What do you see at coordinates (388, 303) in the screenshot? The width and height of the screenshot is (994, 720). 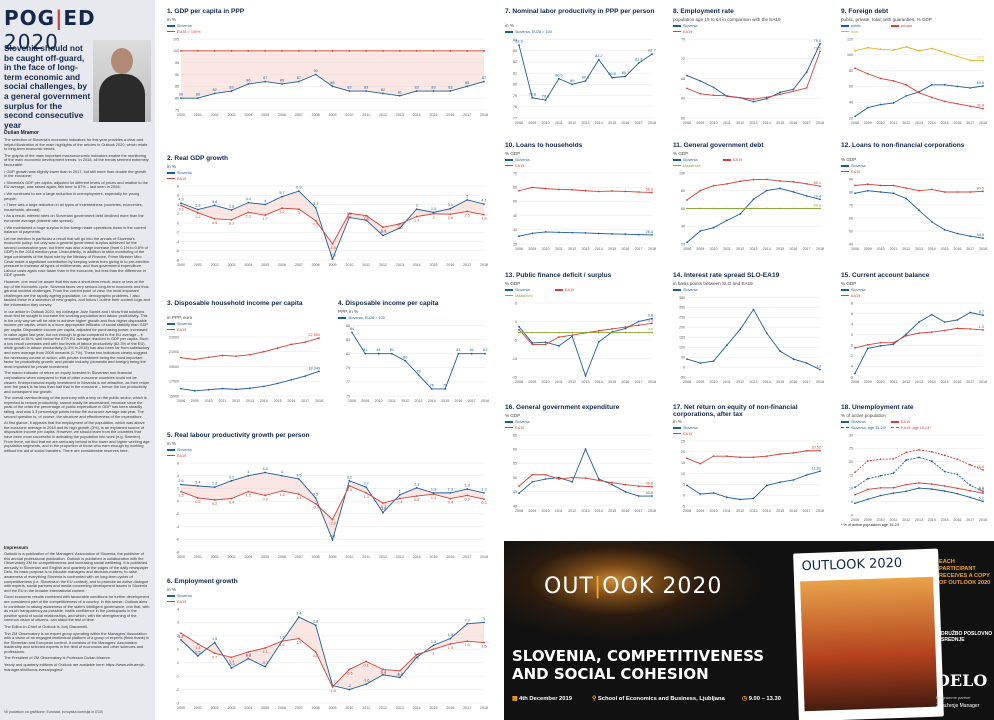 I see `chart-title: 4. Disposable income per capita` at bounding box center [388, 303].